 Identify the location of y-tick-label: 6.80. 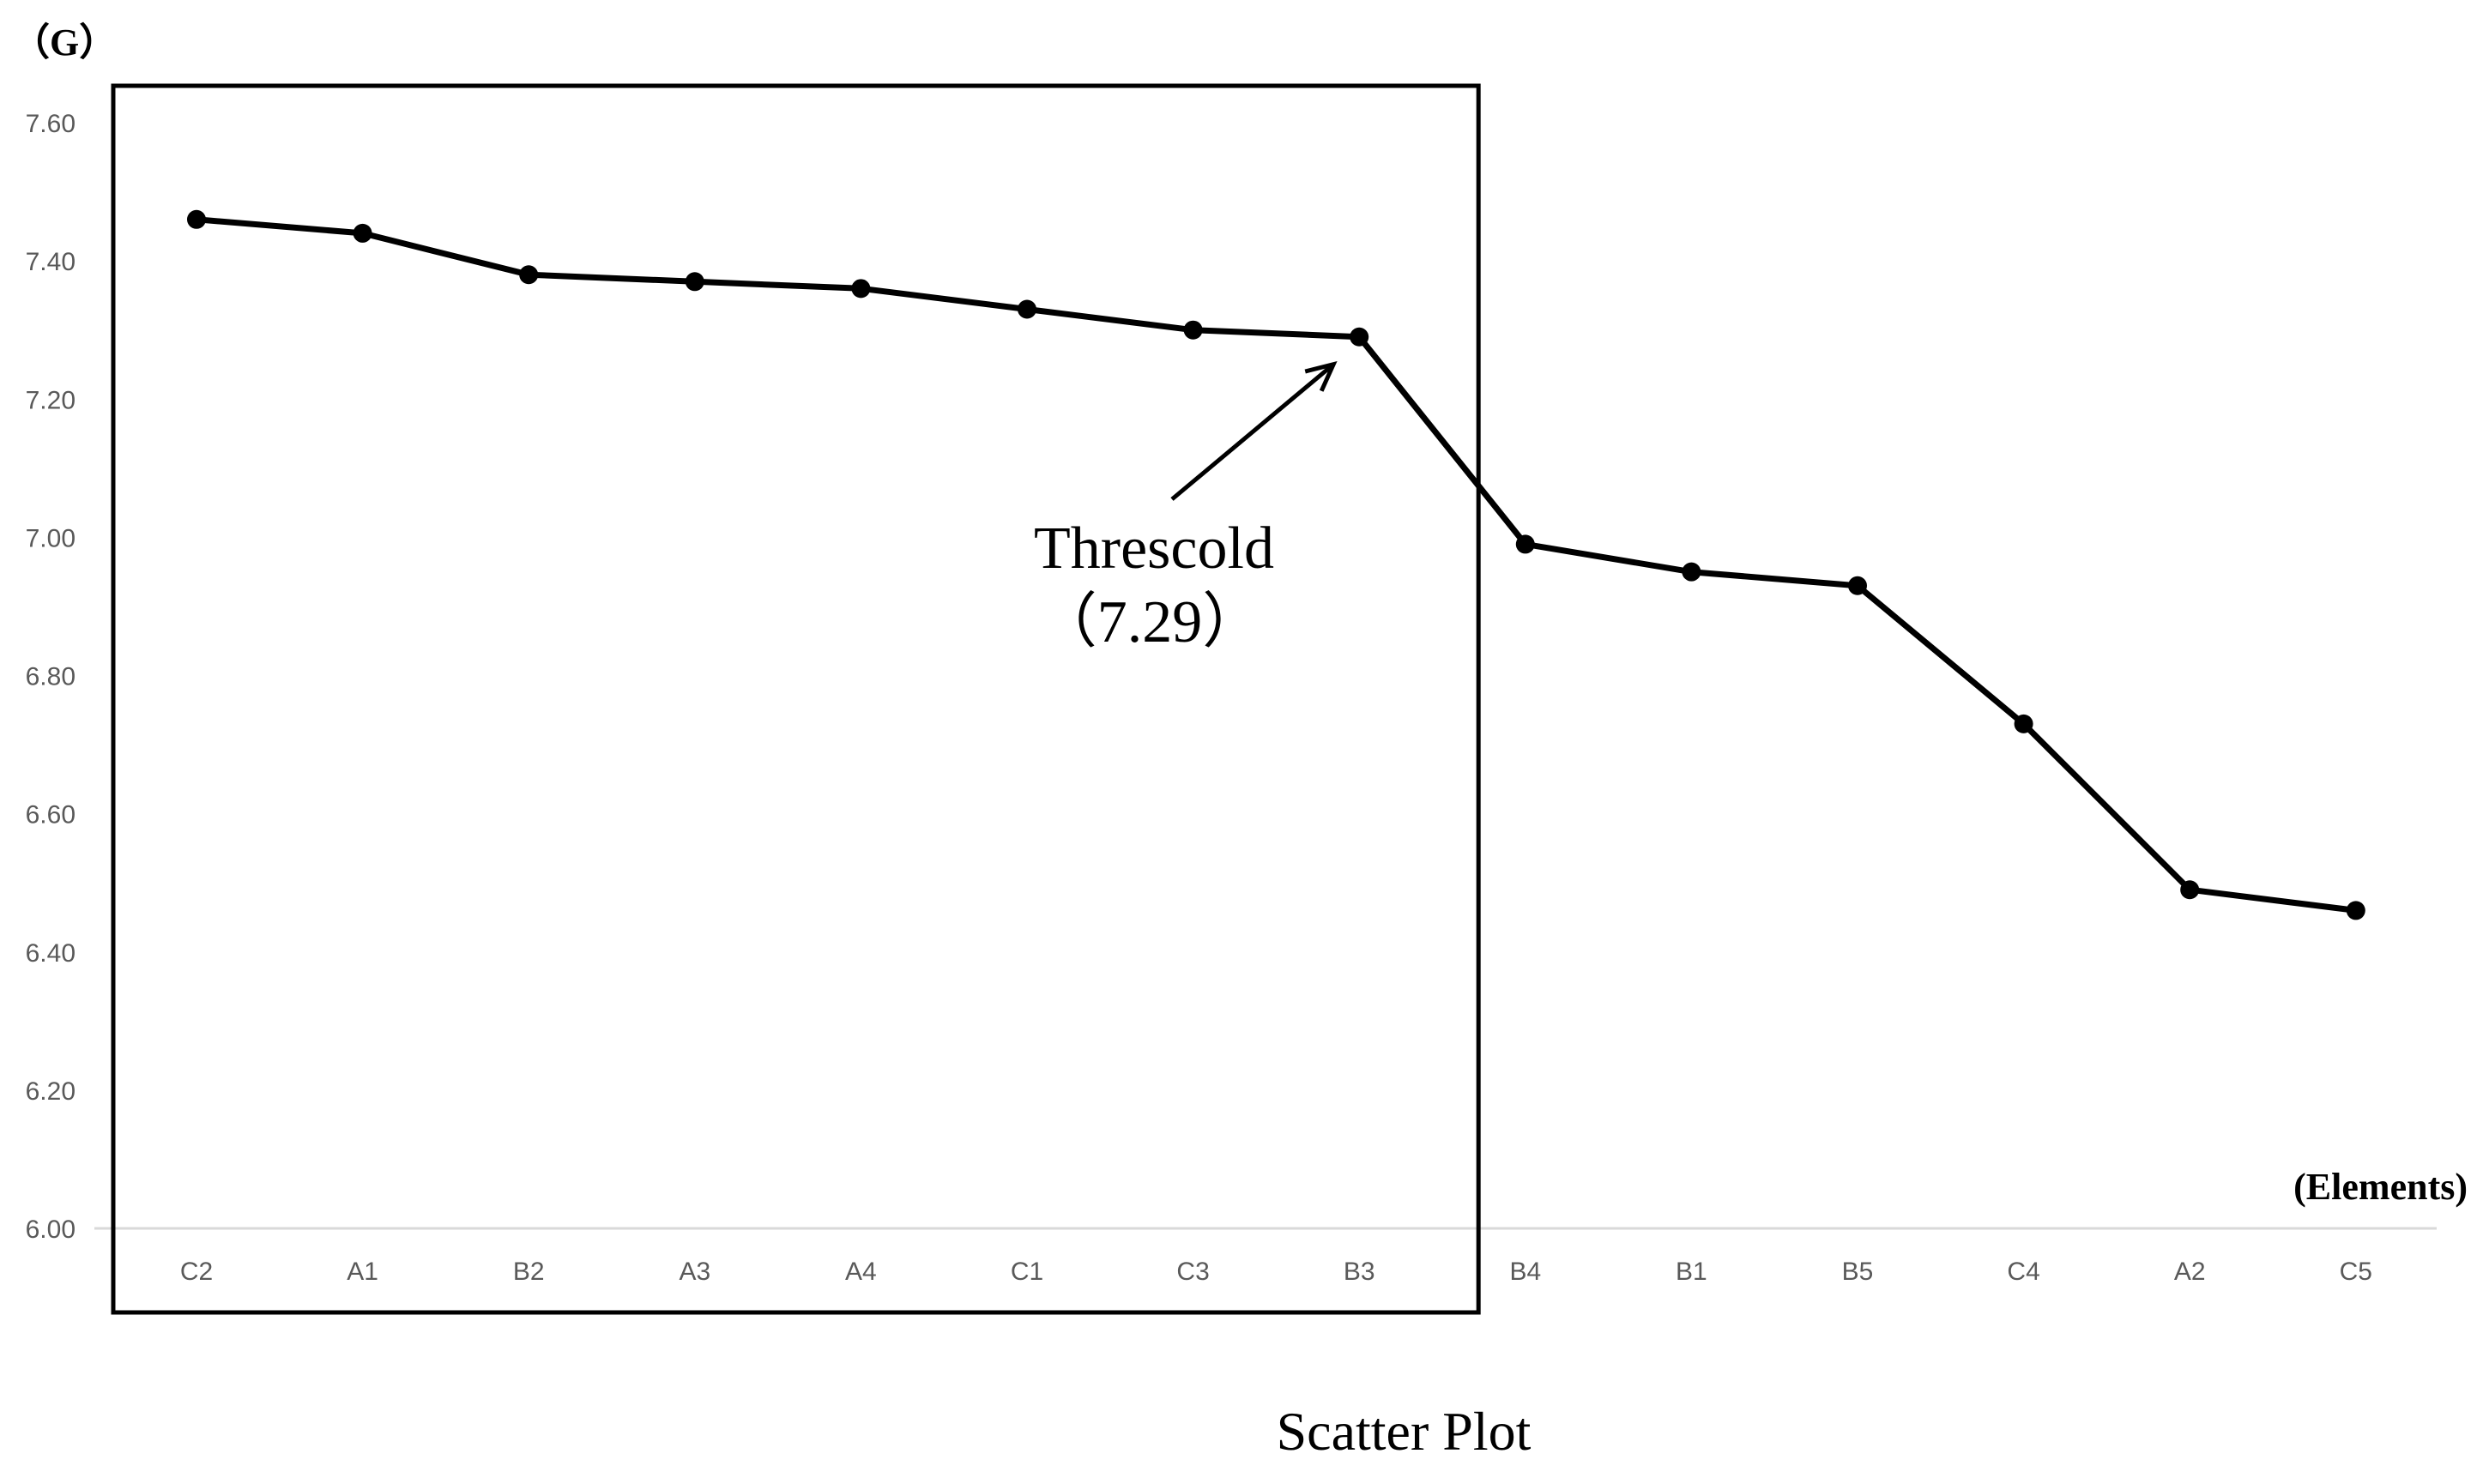
(51, 677).